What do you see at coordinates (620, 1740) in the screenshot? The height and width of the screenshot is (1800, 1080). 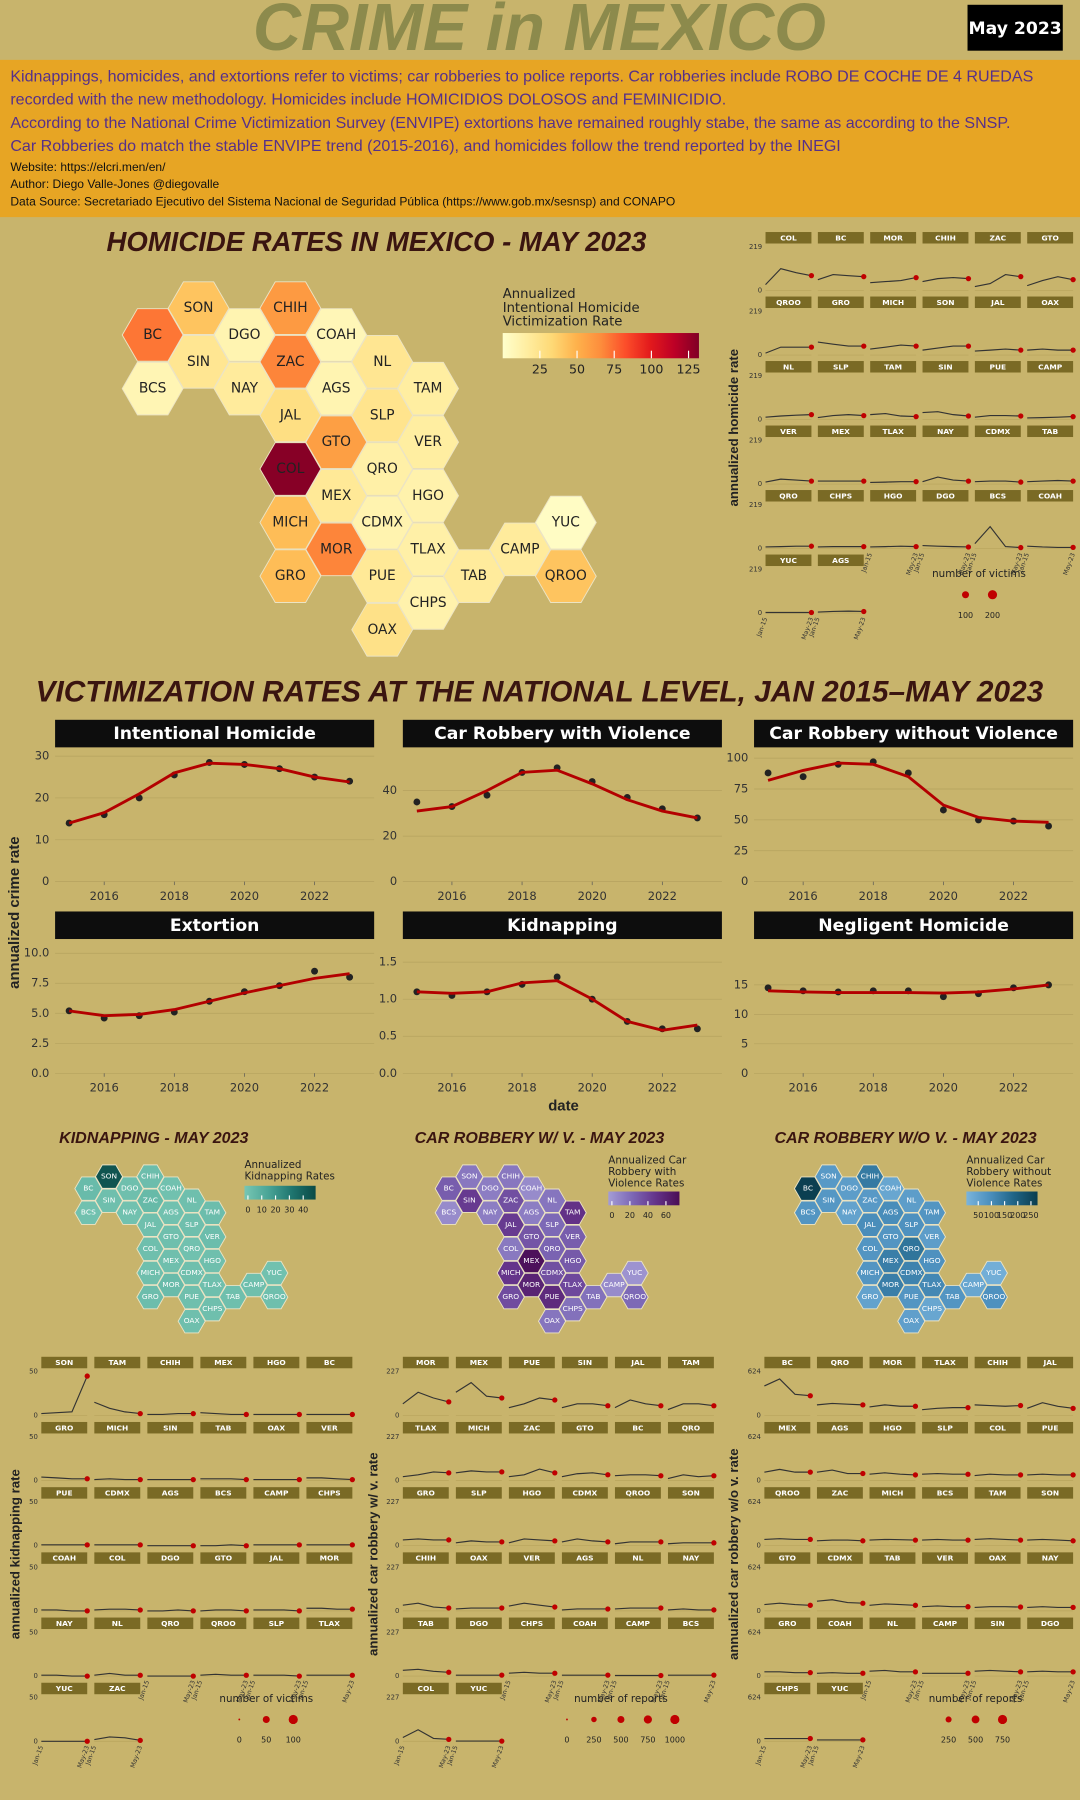 I see `size-legend-label: 500` at bounding box center [620, 1740].